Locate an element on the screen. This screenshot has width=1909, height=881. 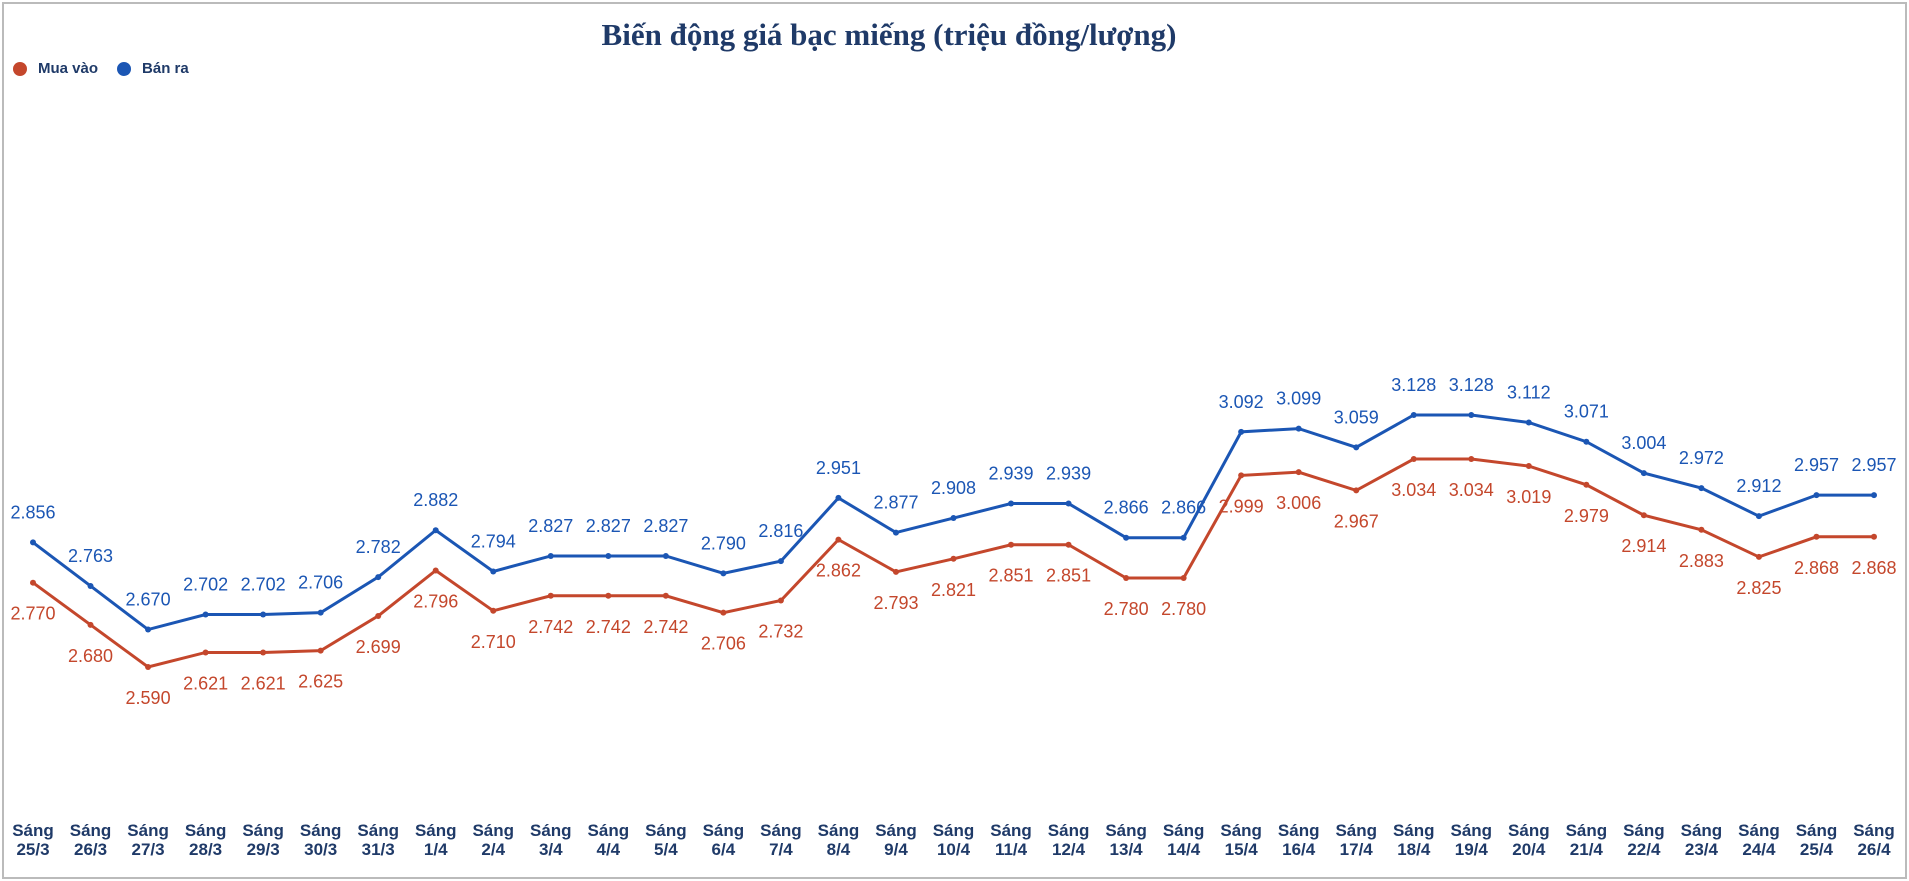
data-label: 2.914 is located at coordinates (1643, 546).